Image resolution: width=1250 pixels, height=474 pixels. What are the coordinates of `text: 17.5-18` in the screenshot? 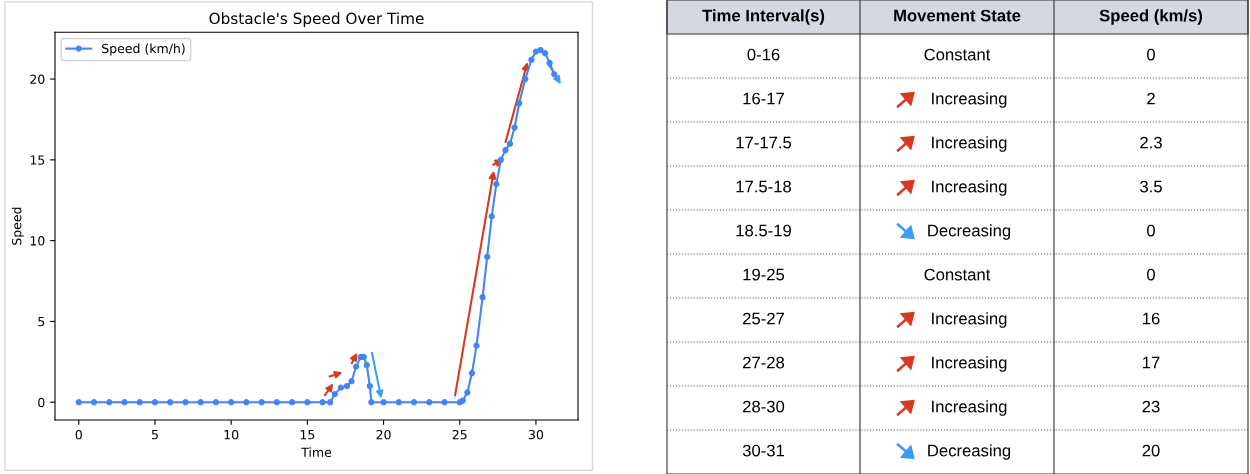 It's located at (764, 186).